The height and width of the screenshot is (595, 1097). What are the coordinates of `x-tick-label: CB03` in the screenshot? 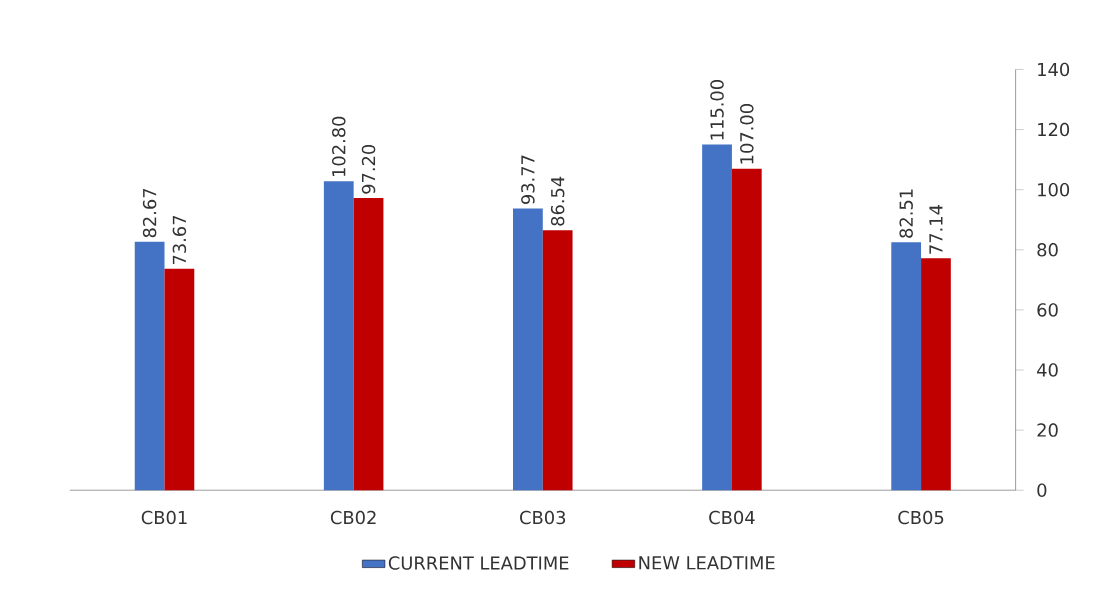 It's located at (543, 517).